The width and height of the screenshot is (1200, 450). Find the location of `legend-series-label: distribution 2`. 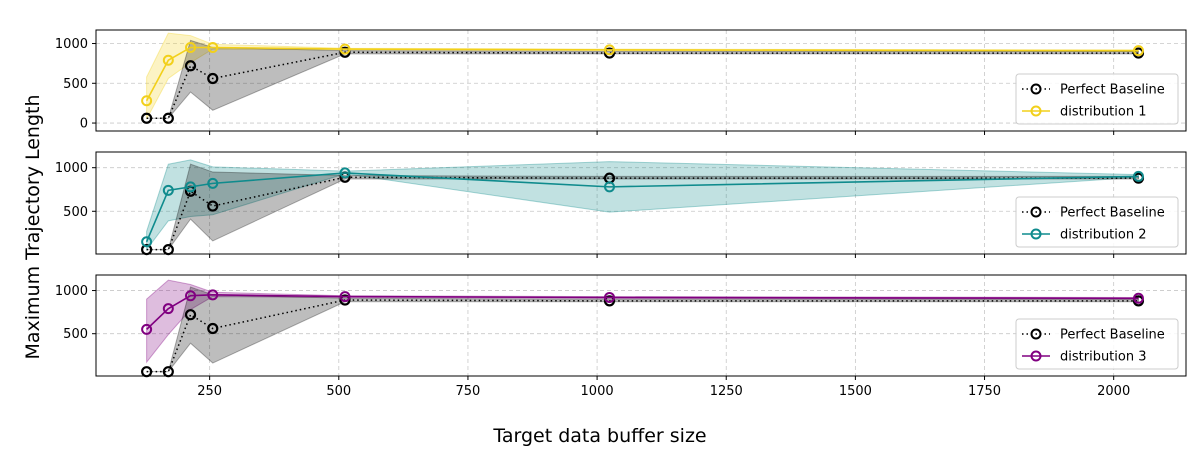

legend-series-label: distribution 2 is located at coordinates (1103, 235).